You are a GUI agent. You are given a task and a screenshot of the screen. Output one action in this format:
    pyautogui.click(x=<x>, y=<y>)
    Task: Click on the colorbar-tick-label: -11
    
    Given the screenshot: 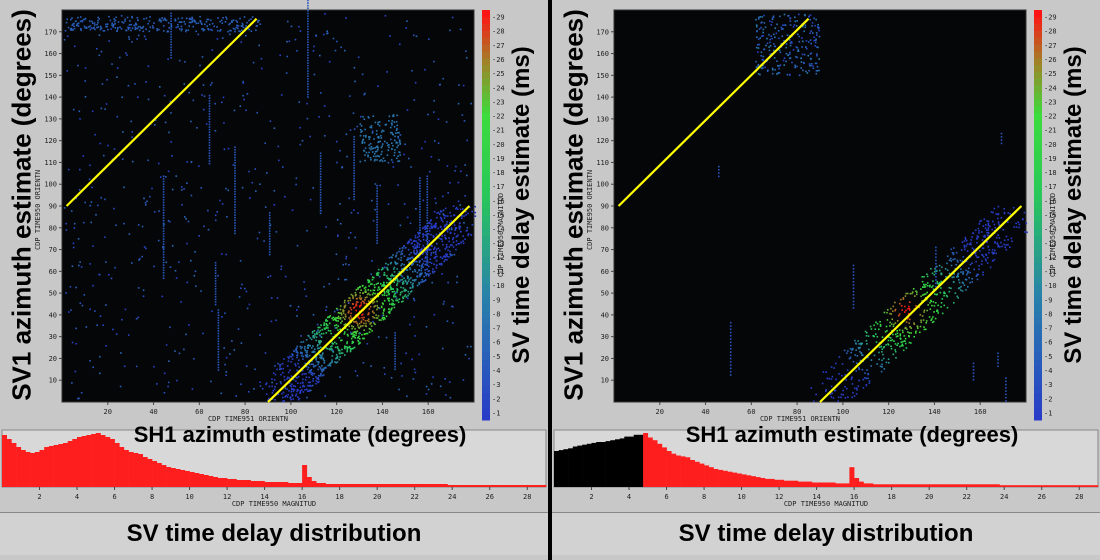 What is the action you would take?
    pyautogui.click(x=1050, y=272)
    